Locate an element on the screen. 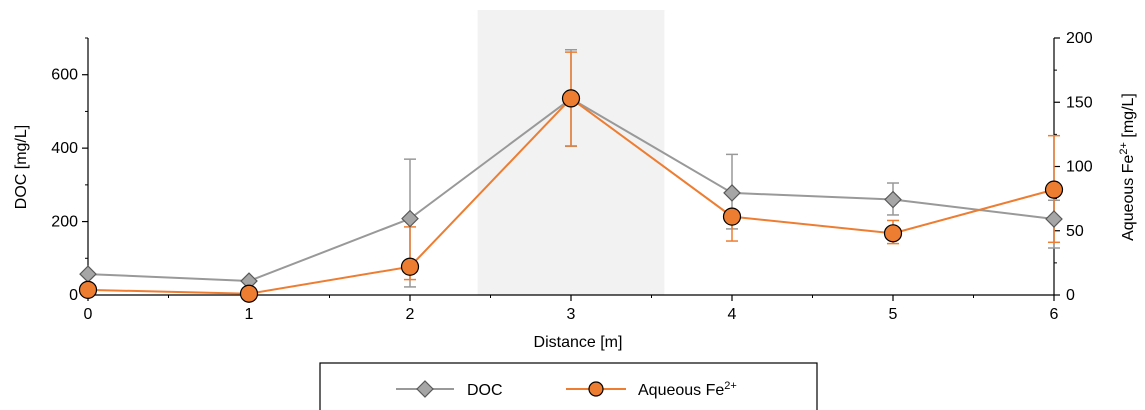 The image size is (1145, 410). x-tick-label: 6 is located at coordinates (1054, 314).